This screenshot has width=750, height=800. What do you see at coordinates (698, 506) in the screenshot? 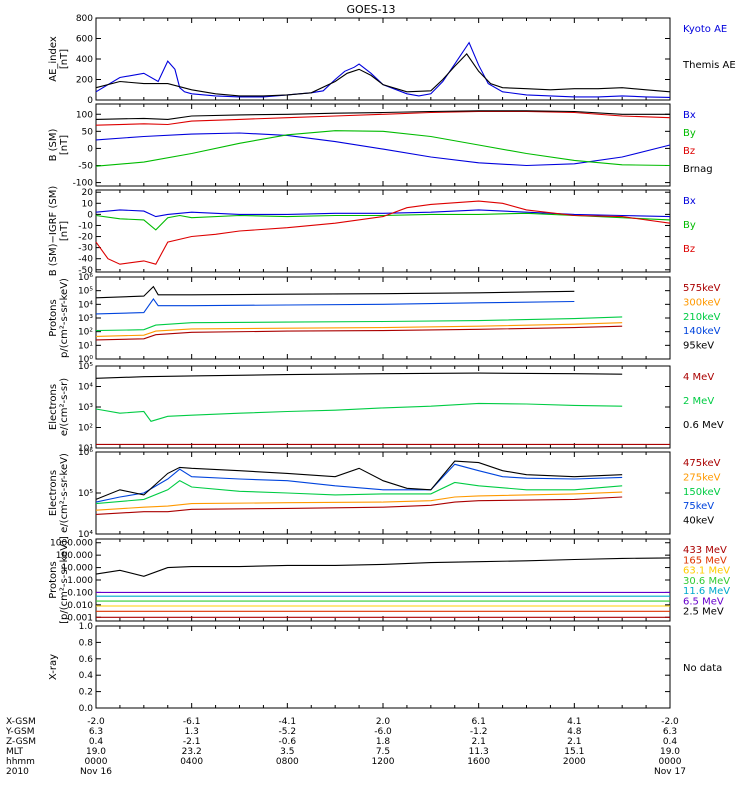
I see `legend-entry: 75keV` at bounding box center [698, 506].